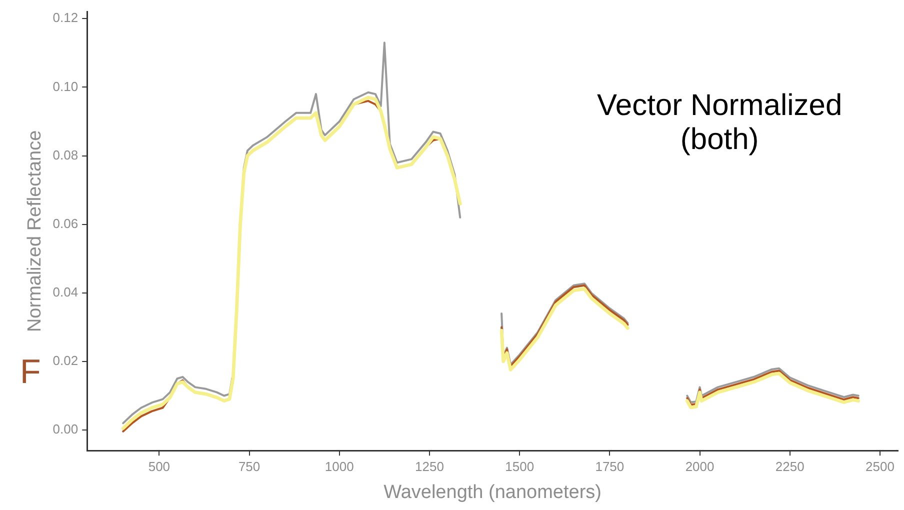  I want to click on x-tick-label: 1250, so click(429, 466).